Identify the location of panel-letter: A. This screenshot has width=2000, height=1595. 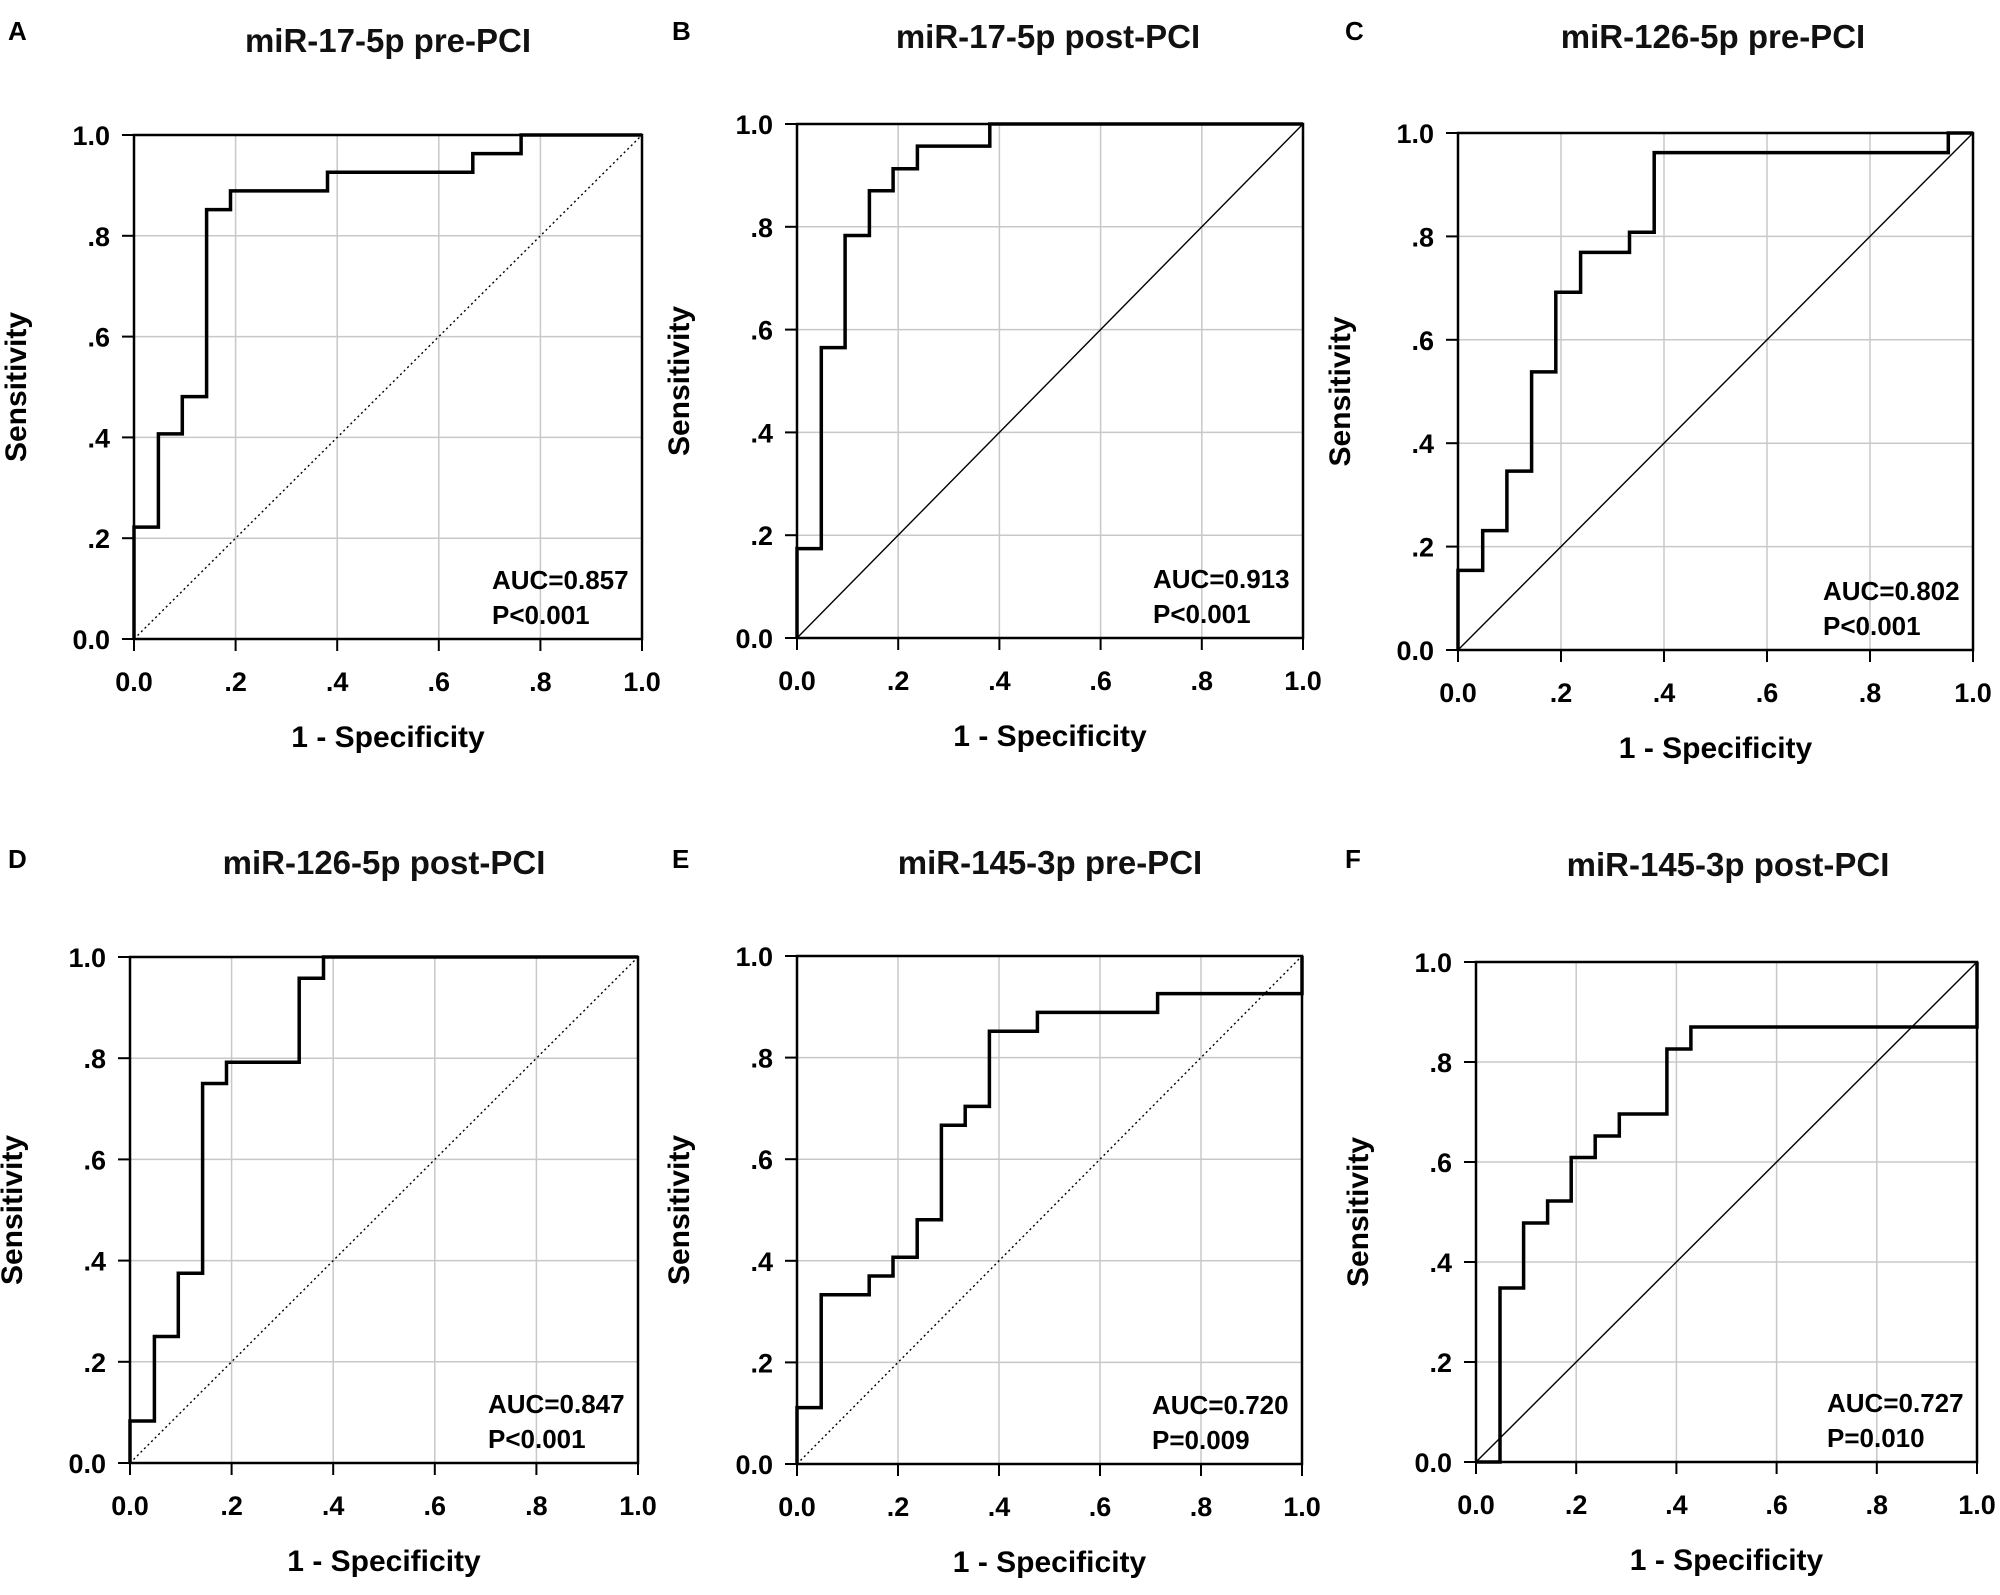
(17, 31).